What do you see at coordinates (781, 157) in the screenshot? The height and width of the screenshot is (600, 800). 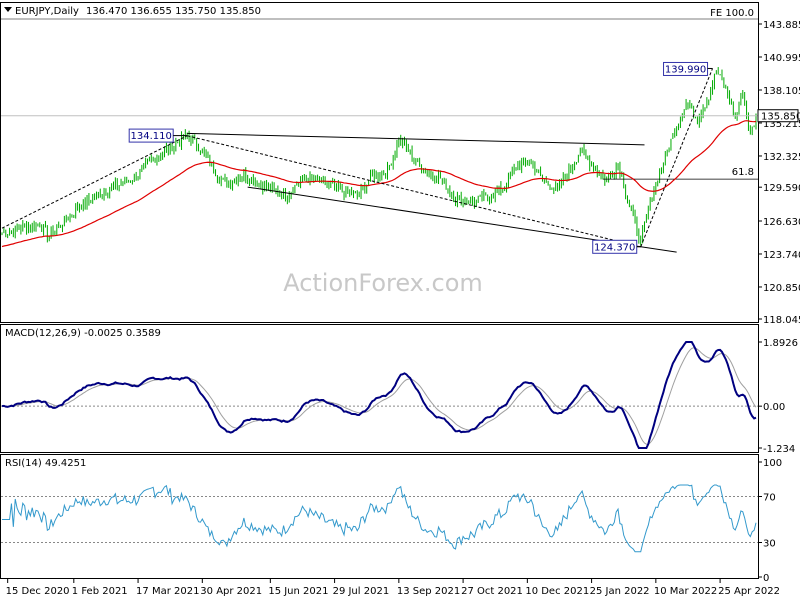 I see `price-tick-label: 132.325` at bounding box center [781, 157].